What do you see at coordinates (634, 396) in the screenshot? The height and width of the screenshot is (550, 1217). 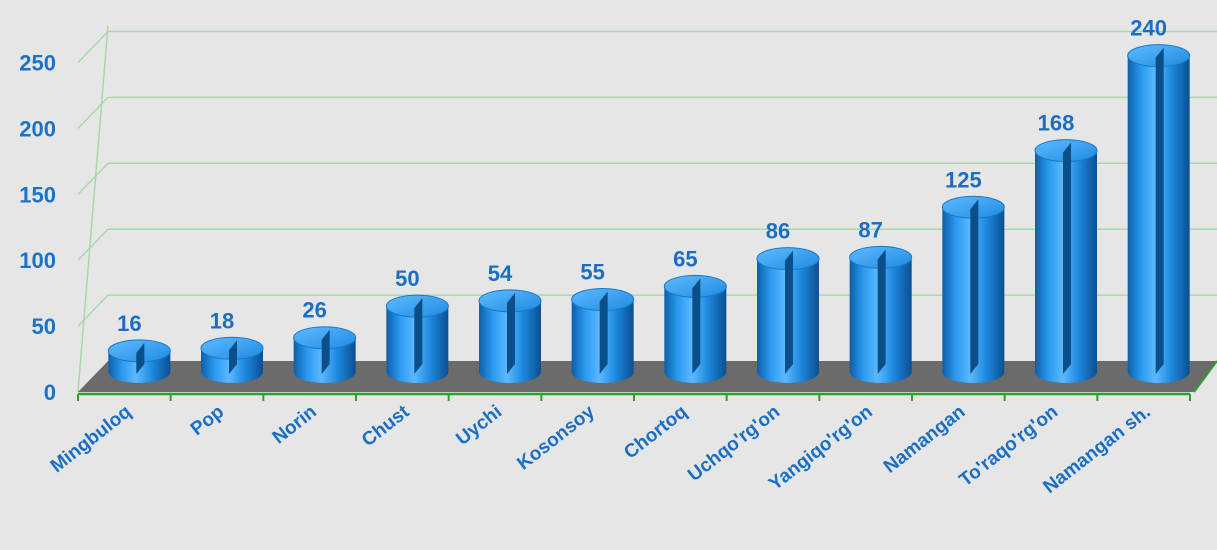 I see `x-axis` at bounding box center [634, 396].